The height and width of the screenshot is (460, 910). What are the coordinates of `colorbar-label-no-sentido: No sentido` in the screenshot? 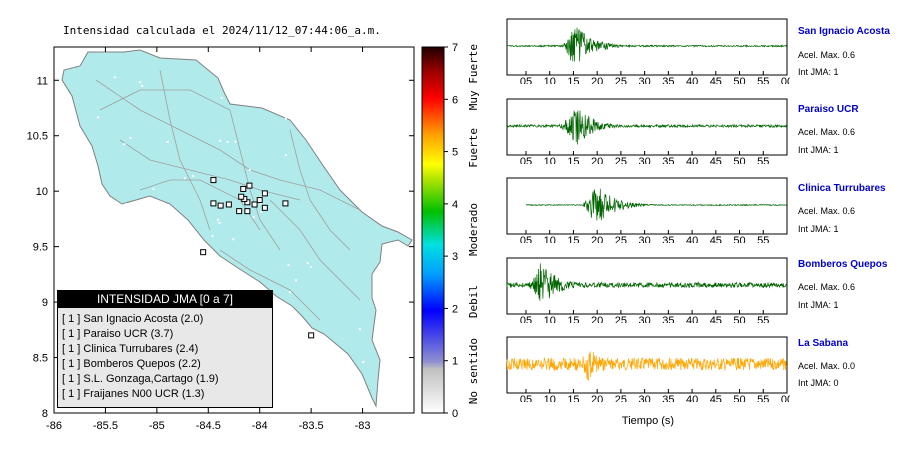 It's located at (473, 371).